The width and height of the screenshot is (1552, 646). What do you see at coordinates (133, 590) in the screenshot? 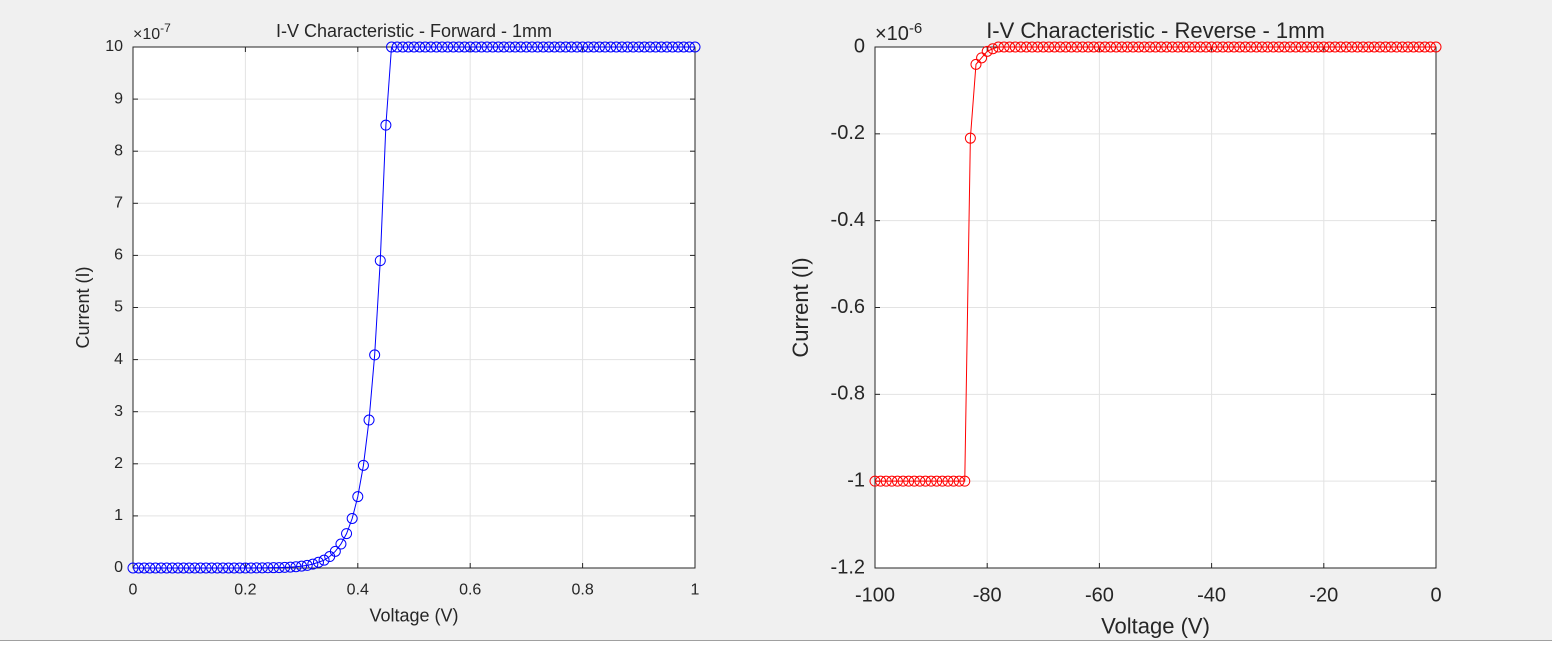
I see `x-tick-label: 0` at bounding box center [133, 590].